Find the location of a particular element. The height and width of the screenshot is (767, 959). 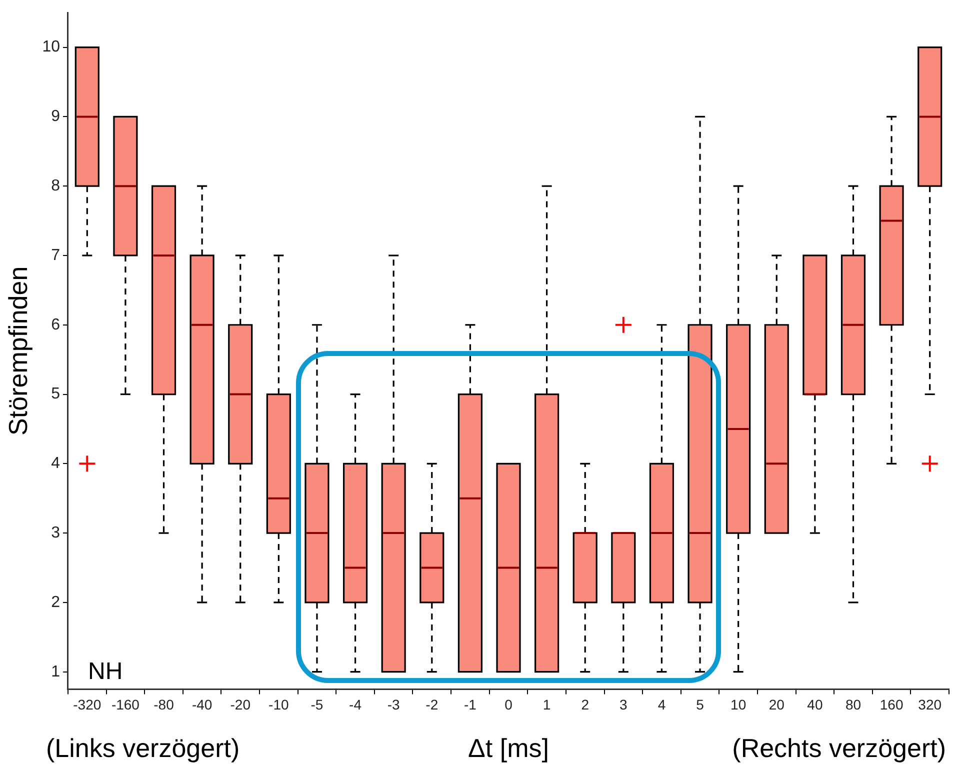

x-tick-label: 40 is located at coordinates (815, 704).